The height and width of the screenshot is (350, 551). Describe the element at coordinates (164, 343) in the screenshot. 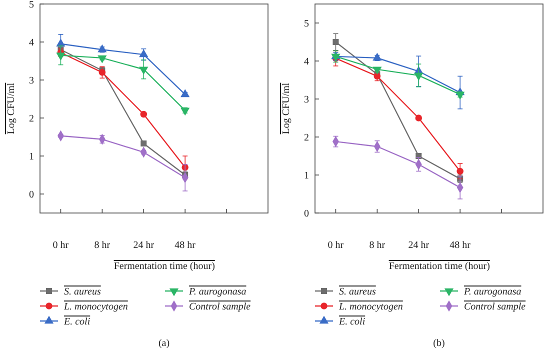

I see `text: (a)` at that location.